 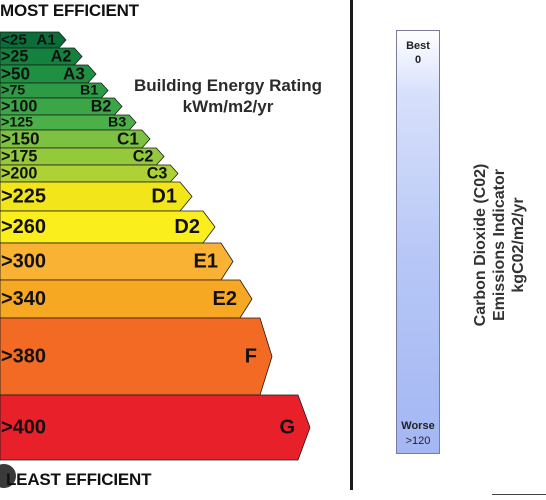 I want to click on rating-title-unit: kWm/m2/yr, so click(x=228, y=106).